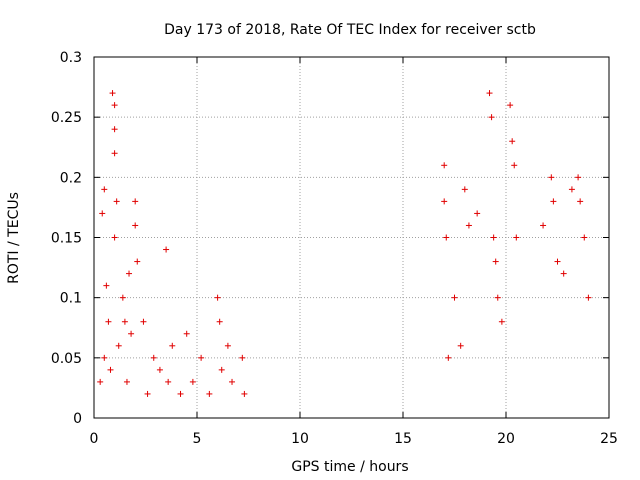 The width and height of the screenshot is (640, 480). I want to click on y-tick-label: 0.2, so click(71, 178).